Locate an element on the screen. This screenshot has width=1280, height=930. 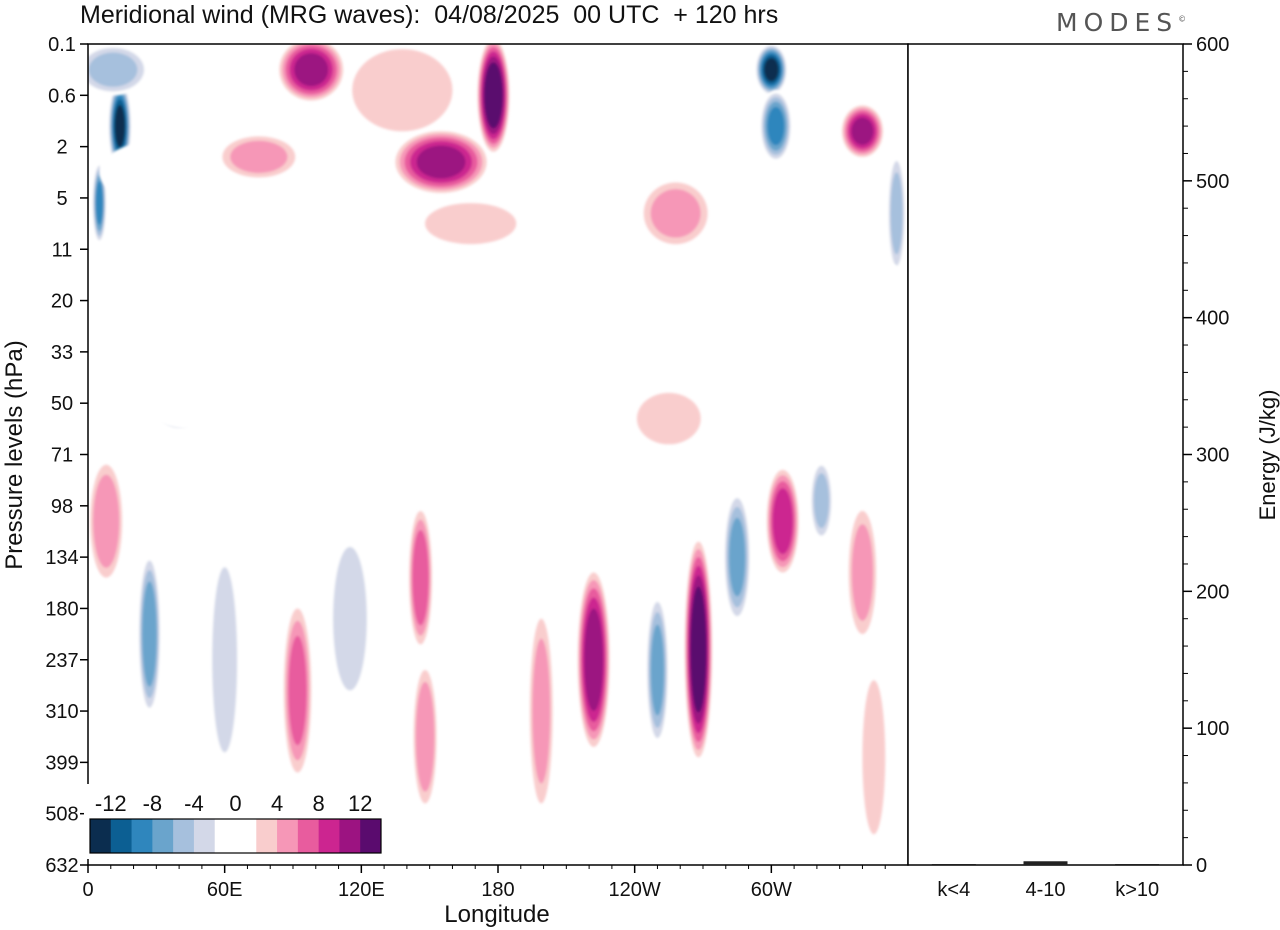
energy-category-label: k>10 is located at coordinates (1137, 890).